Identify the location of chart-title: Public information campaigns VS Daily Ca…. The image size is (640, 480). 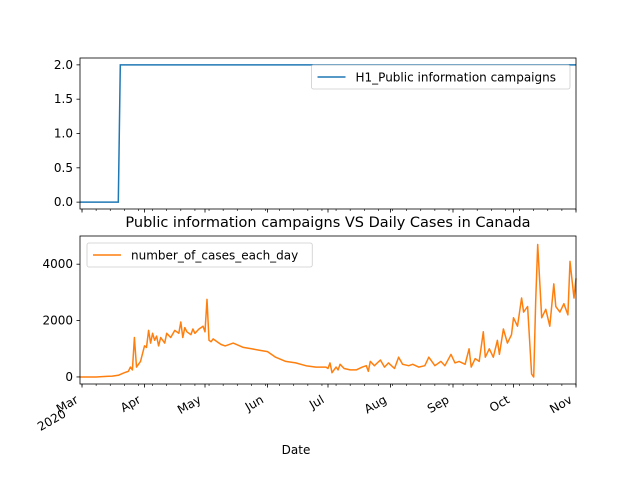
(327, 223).